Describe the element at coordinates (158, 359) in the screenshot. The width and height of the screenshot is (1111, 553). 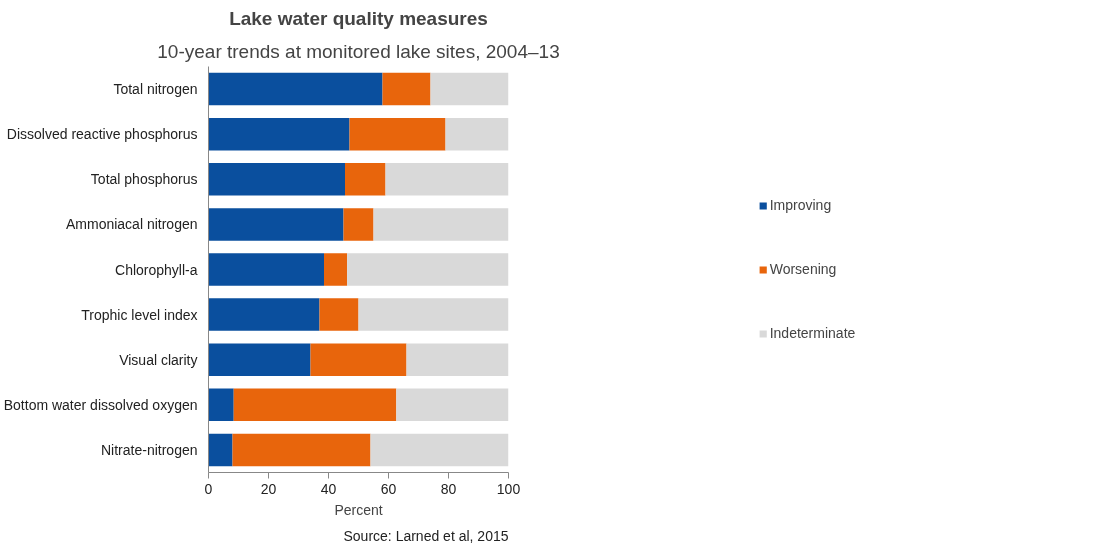
I see `y-tick-label: Visual clarity` at that location.